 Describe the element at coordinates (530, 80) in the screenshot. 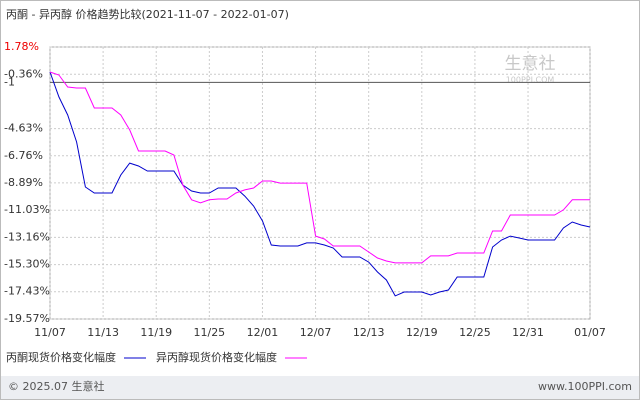

I see `watermark-url: 100PPI.COM` at that location.